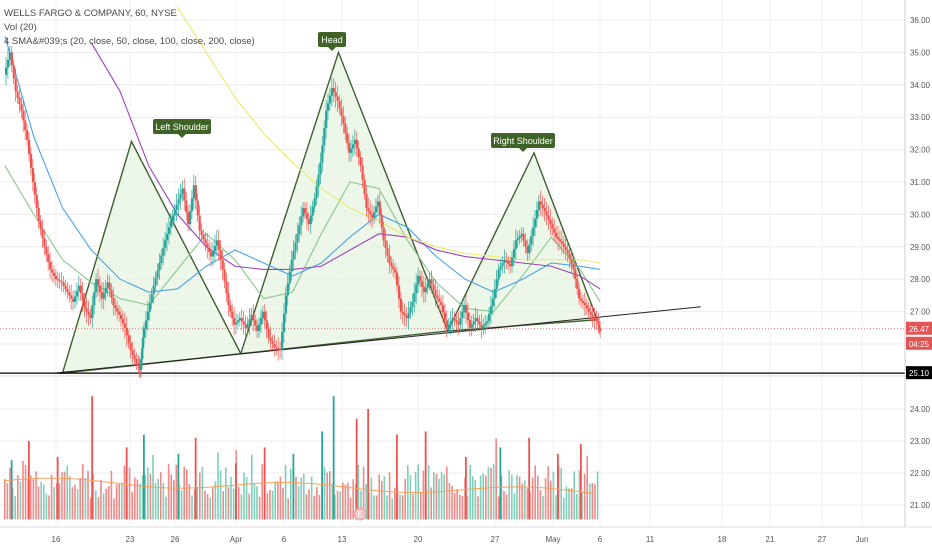 The image size is (932, 550). What do you see at coordinates (919, 373) in the screenshot?
I see `support-price-box` at bounding box center [919, 373].